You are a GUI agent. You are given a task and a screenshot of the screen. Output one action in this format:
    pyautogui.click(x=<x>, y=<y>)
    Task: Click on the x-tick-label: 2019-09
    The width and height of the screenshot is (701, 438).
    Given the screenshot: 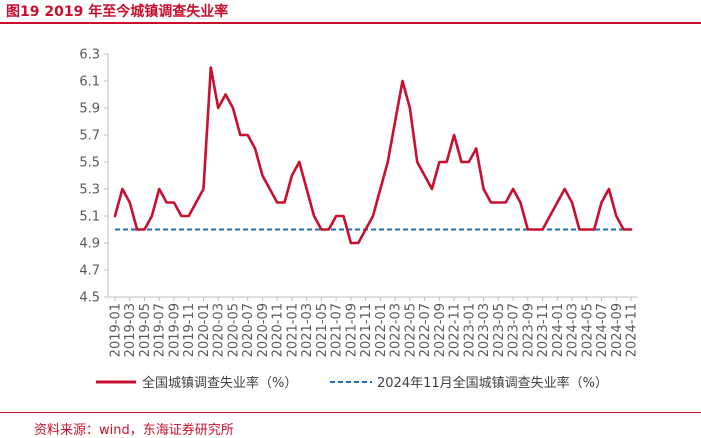 What is the action you would take?
    pyautogui.click(x=174, y=330)
    